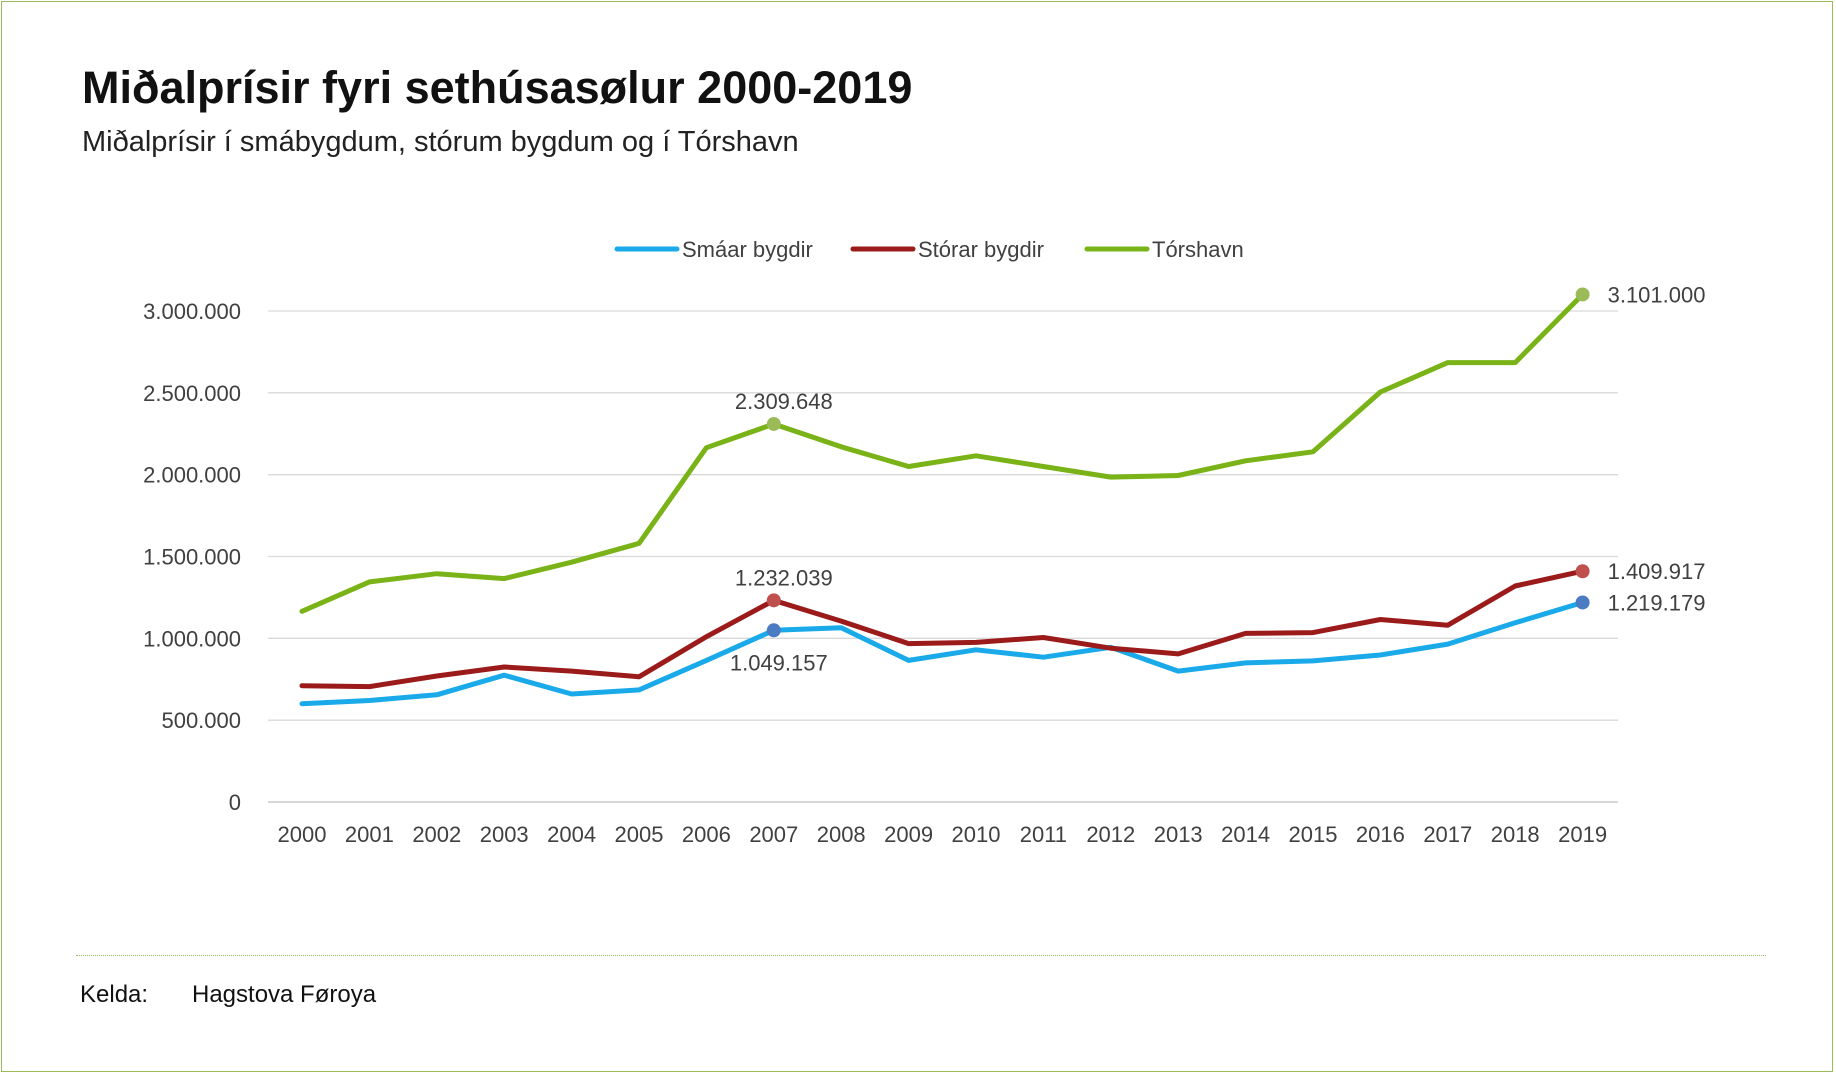  What do you see at coordinates (436, 834) in the screenshot?
I see `x-tick-label: 2002` at bounding box center [436, 834].